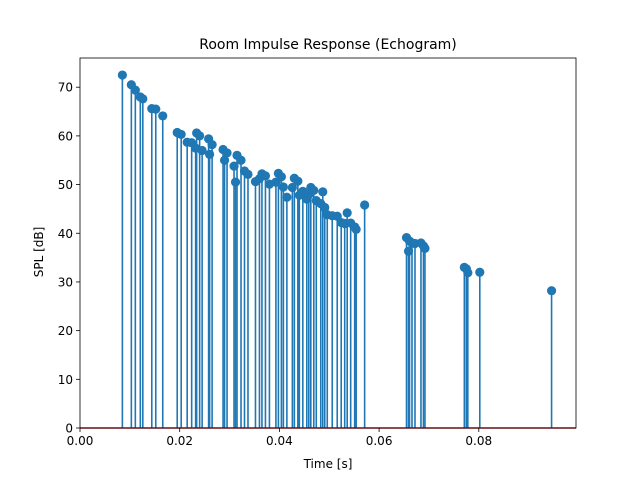 The width and height of the screenshot is (640, 480). Describe the element at coordinates (65, 380) in the screenshot. I see `y-tick-label-1: 10` at that location.